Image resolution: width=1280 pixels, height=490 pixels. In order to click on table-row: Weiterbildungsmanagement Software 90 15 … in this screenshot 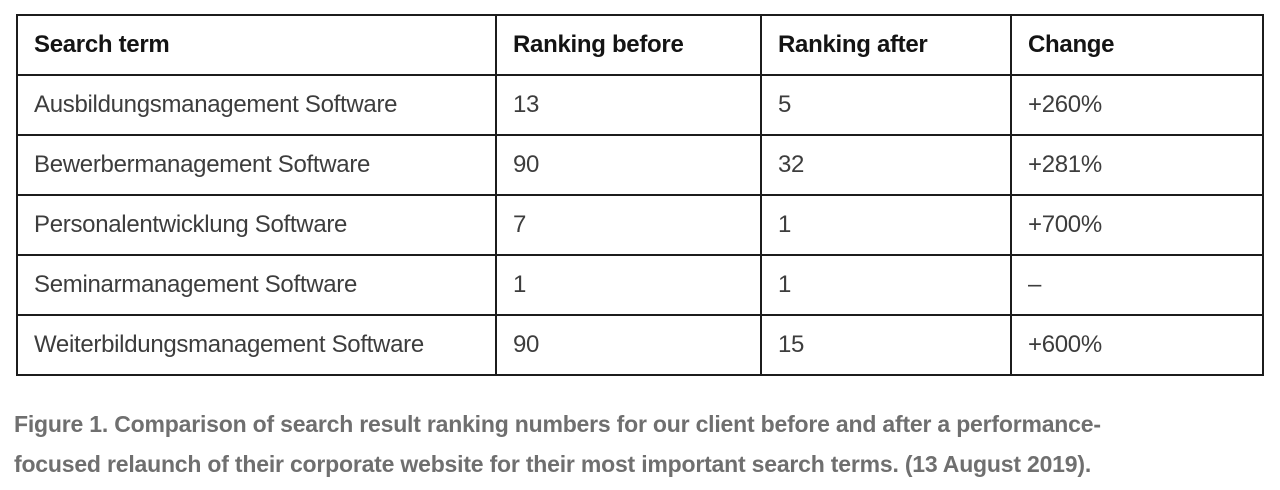, I will do `click(640, 345)`.